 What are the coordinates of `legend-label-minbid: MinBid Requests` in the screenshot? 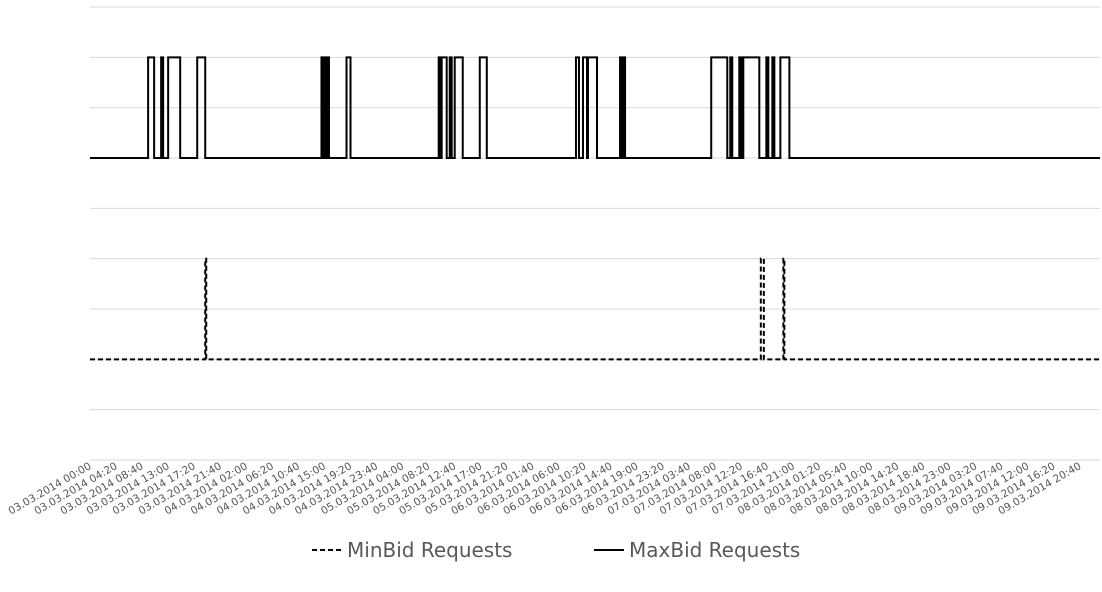 It's located at (429, 550).